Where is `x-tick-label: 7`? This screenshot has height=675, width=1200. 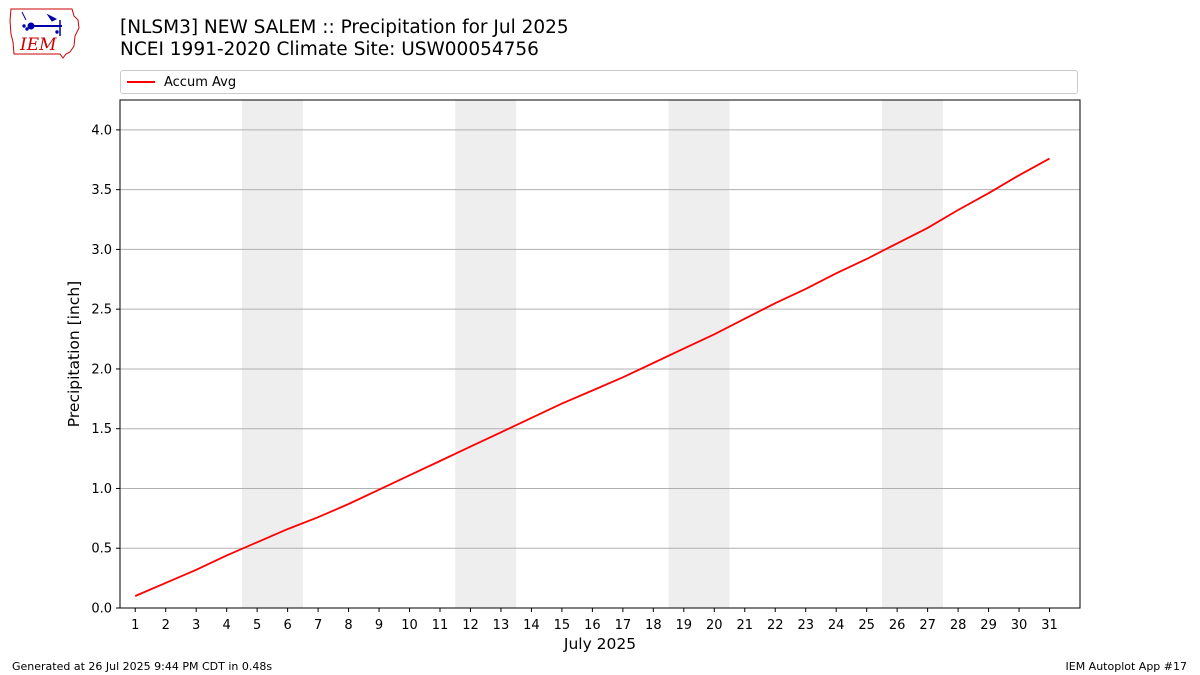 x-tick-label: 7 is located at coordinates (318, 625).